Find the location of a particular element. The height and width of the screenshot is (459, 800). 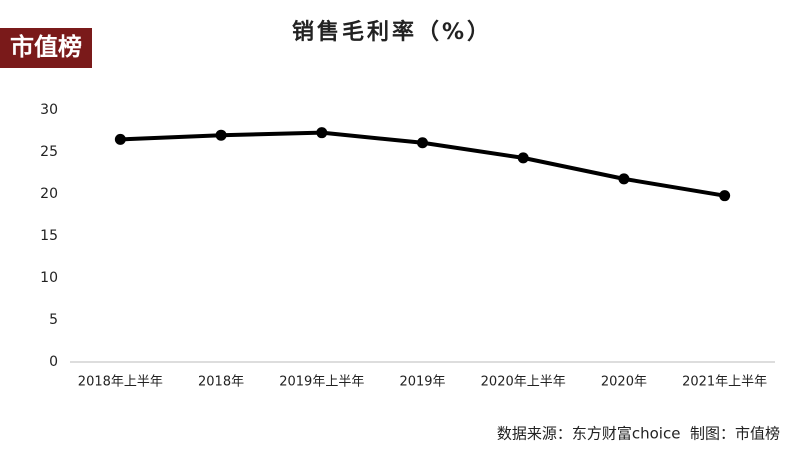

y-tick-label: 15 is located at coordinates (49, 236).